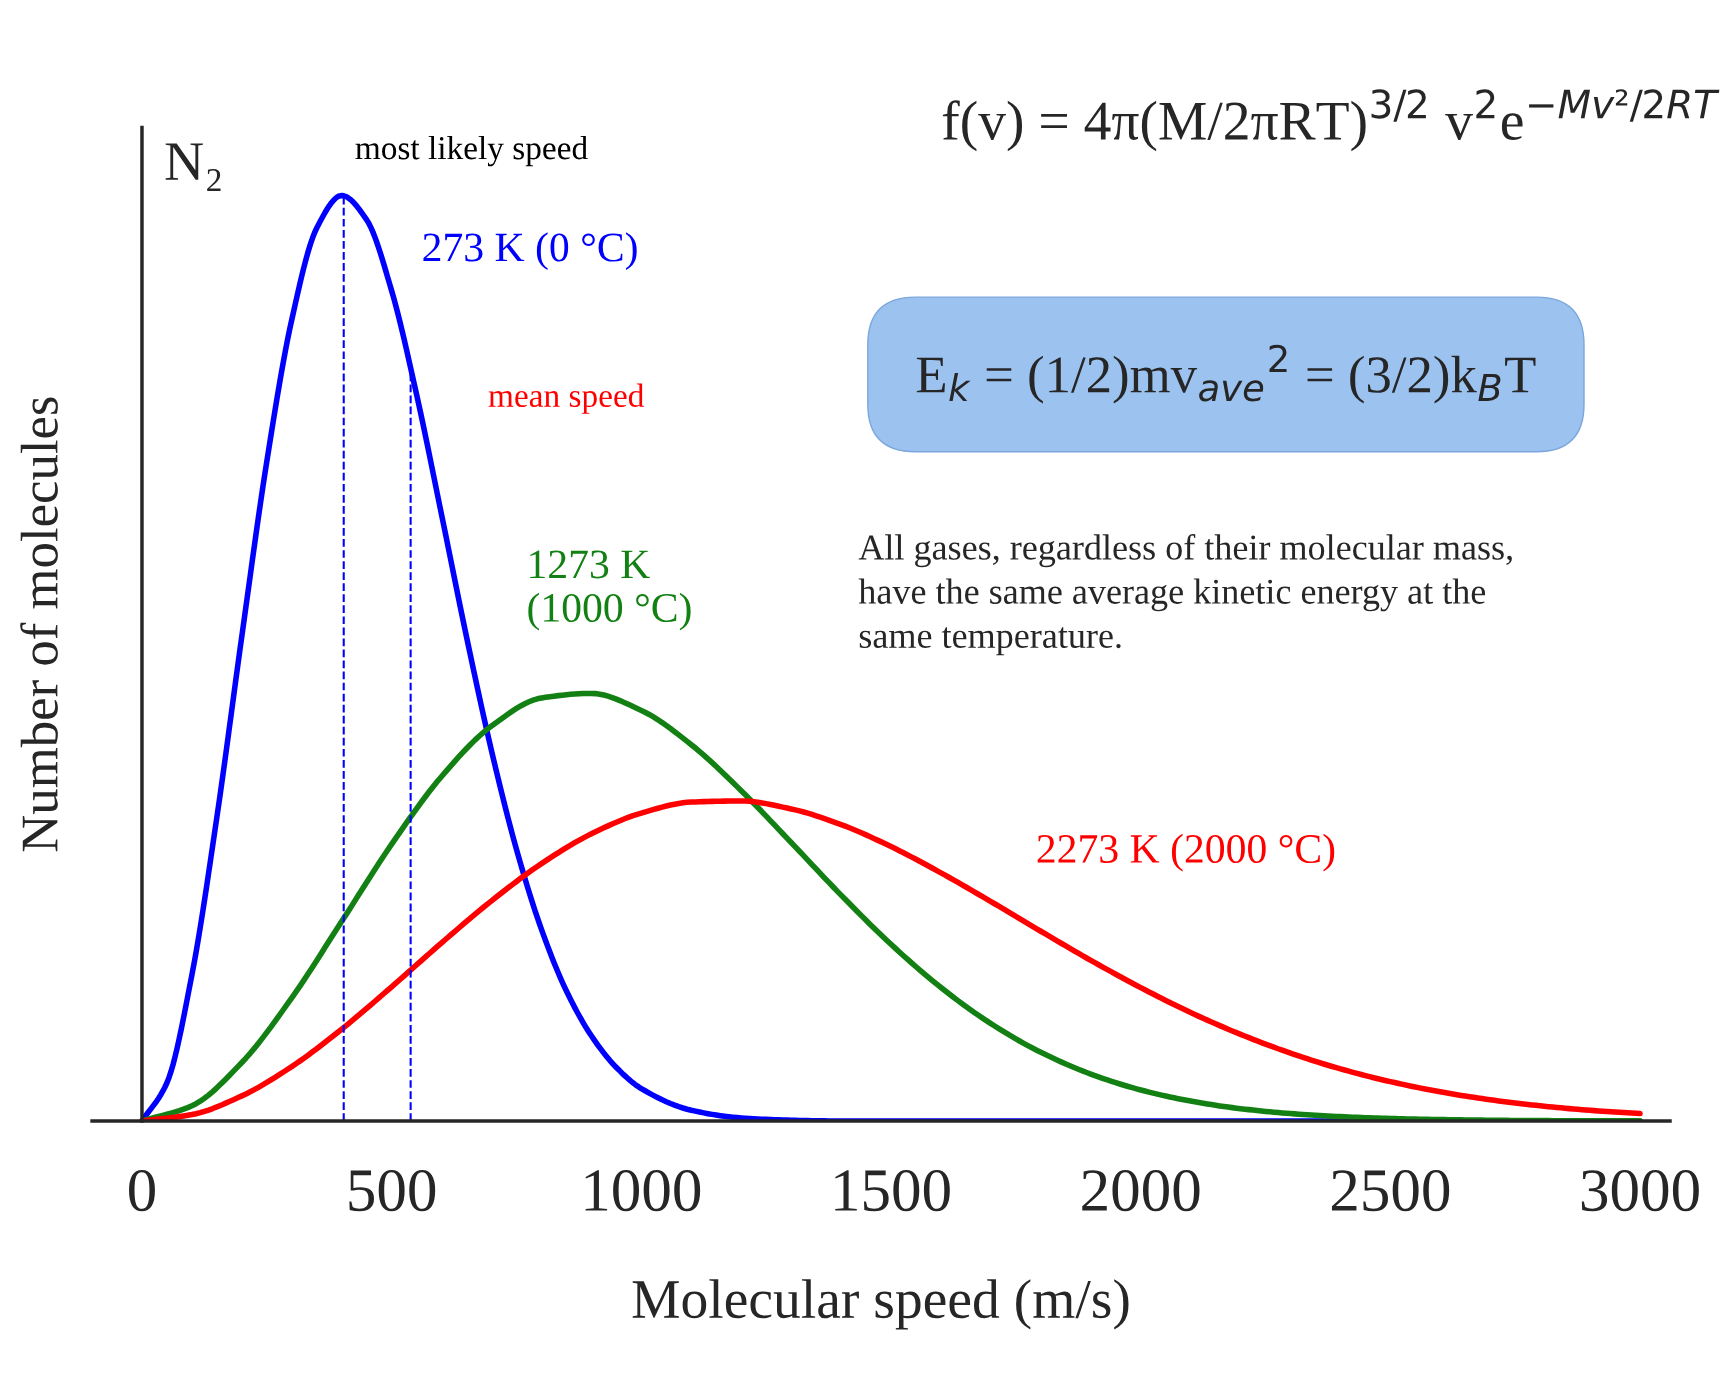 The image size is (1727, 1387). What do you see at coordinates (530, 251) in the screenshot?
I see `series-label: 273 K (0 °C)` at bounding box center [530, 251].